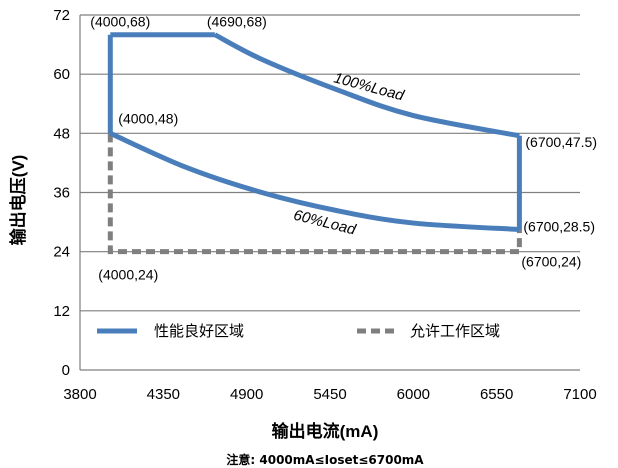 This screenshot has width=618, height=468. What do you see at coordinates (559, 226) in the screenshot?
I see `point-label-4: (6700,28.5)` at bounding box center [559, 226].